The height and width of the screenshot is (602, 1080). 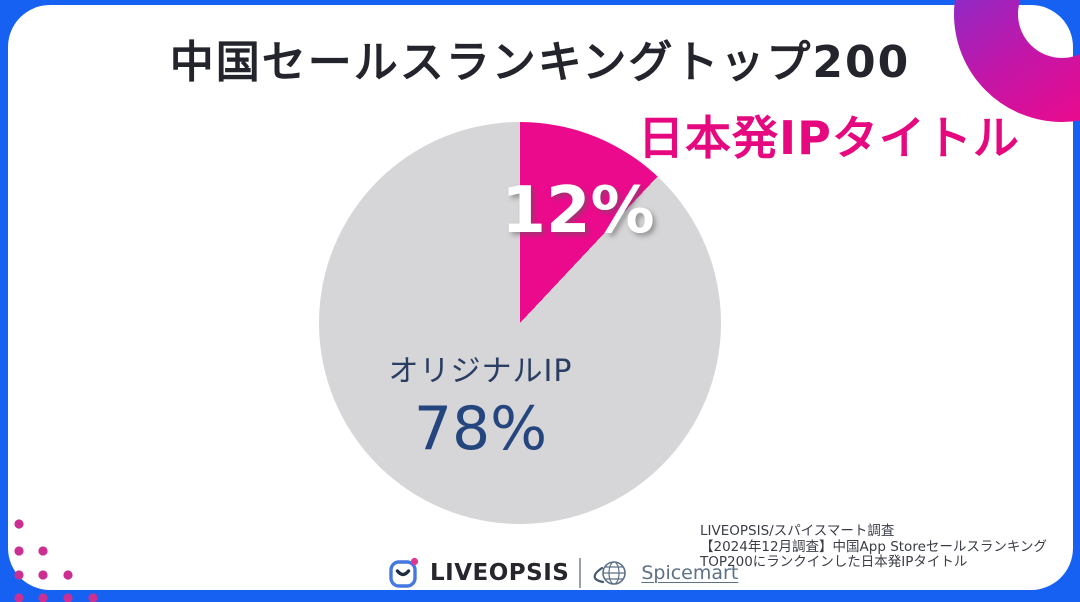 What do you see at coordinates (1017, 61) in the screenshot?
I see `corner-ring-decoration` at bounding box center [1017, 61].